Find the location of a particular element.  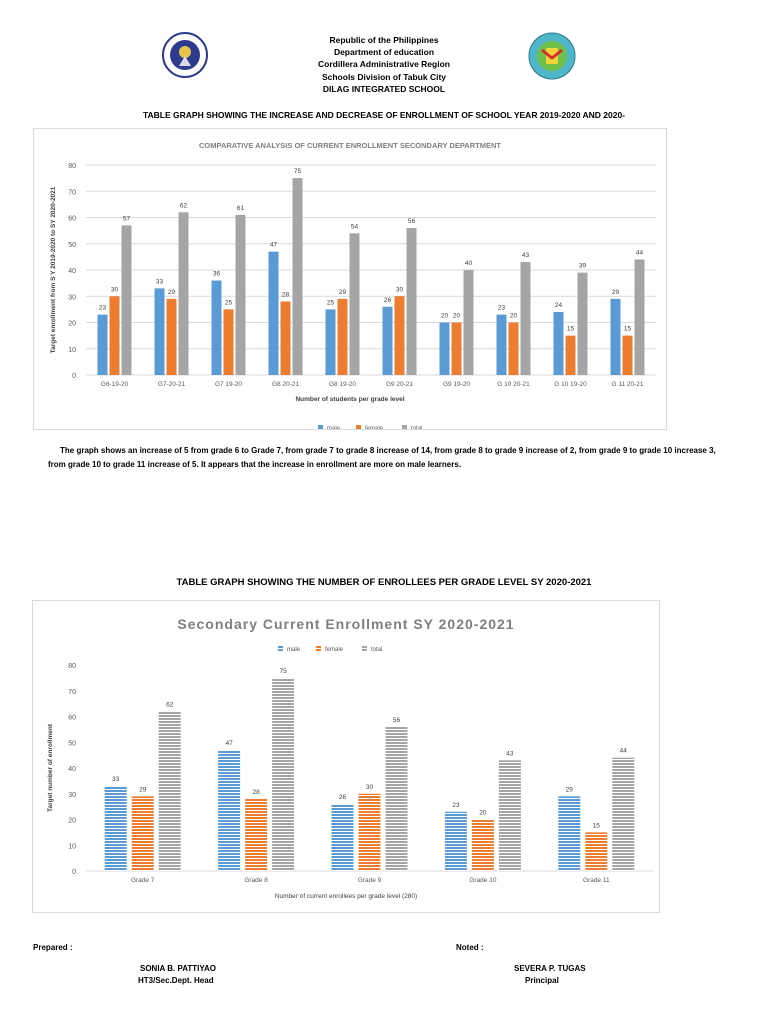

data-label: 40 is located at coordinates (469, 263).